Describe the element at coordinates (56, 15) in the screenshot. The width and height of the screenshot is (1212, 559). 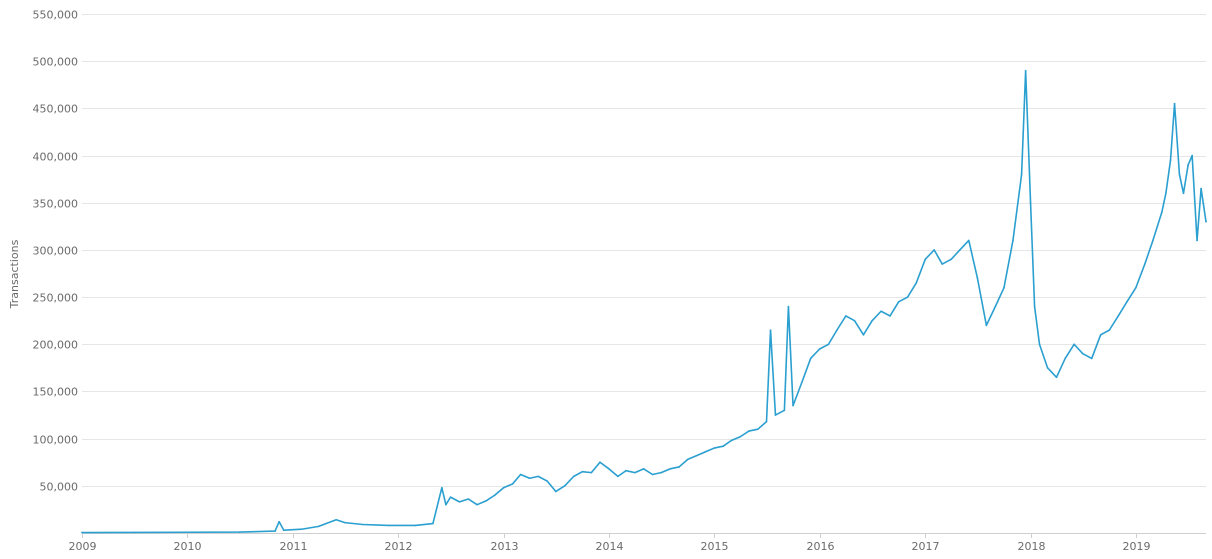
I see `y-tick-label: 550,000` at that location.